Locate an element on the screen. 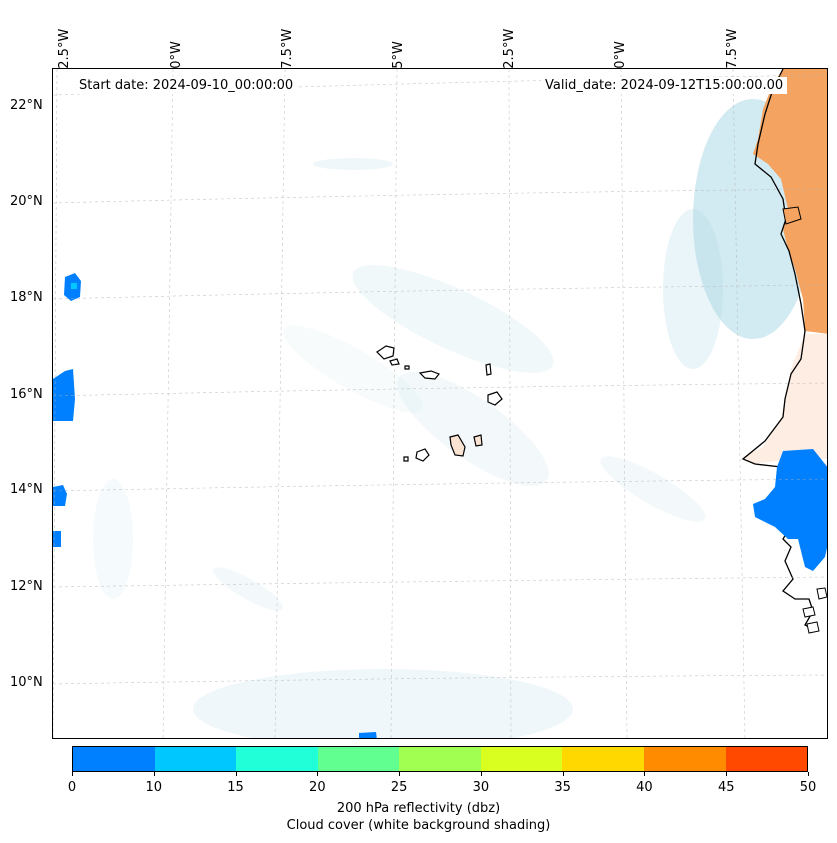 The height and width of the screenshot is (843, 837). colorbar-tick-label: 0 is located at coordinates (72, 787).